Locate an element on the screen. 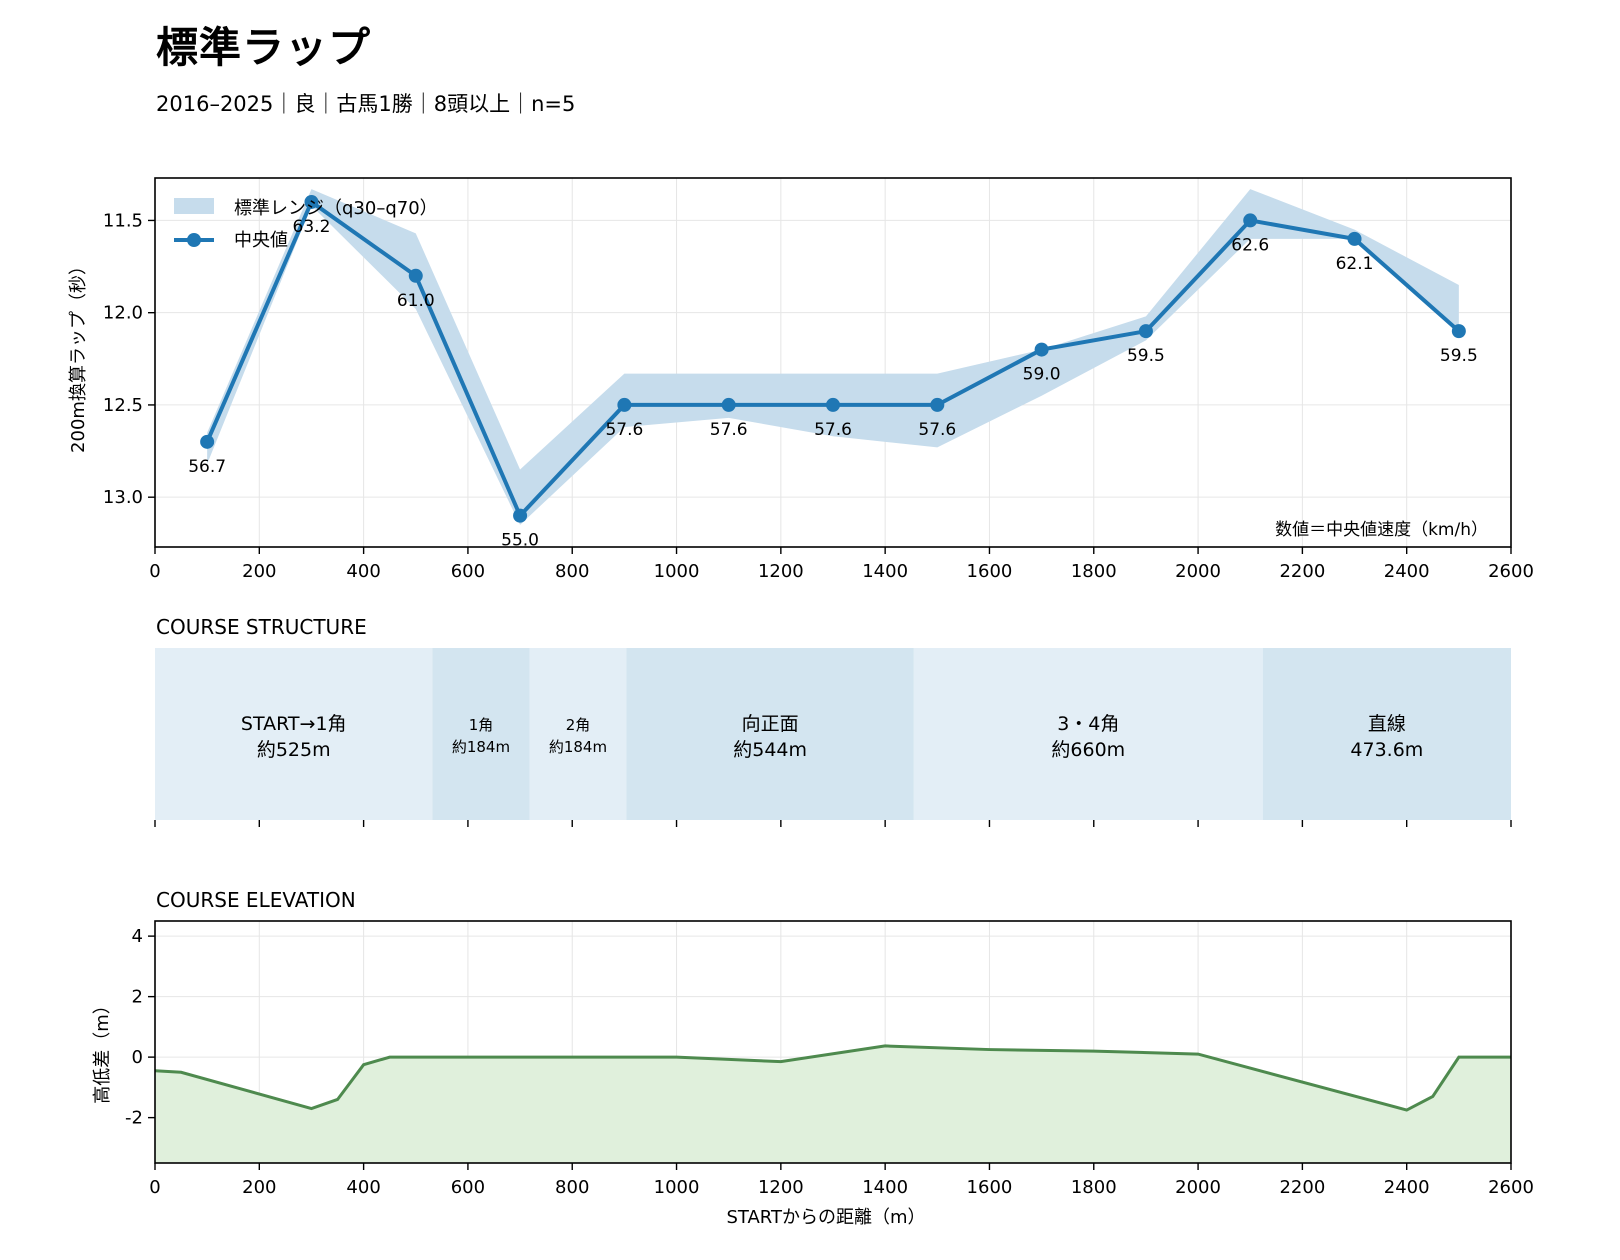 The height and width of the screenshot is (1260, 1620). lap-x-tick-label: 1600 is located at coordinates (990, 571).